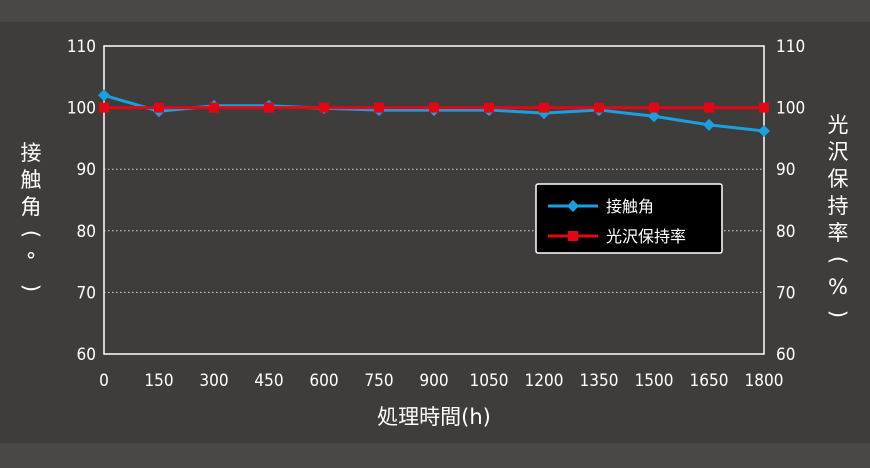 The height and width of the screenshot is (468, 870). What do you see at coordinates (31, 153) in the screenshot?
I see `axis-title-glyph: 接` at bounding box center [31, 153].